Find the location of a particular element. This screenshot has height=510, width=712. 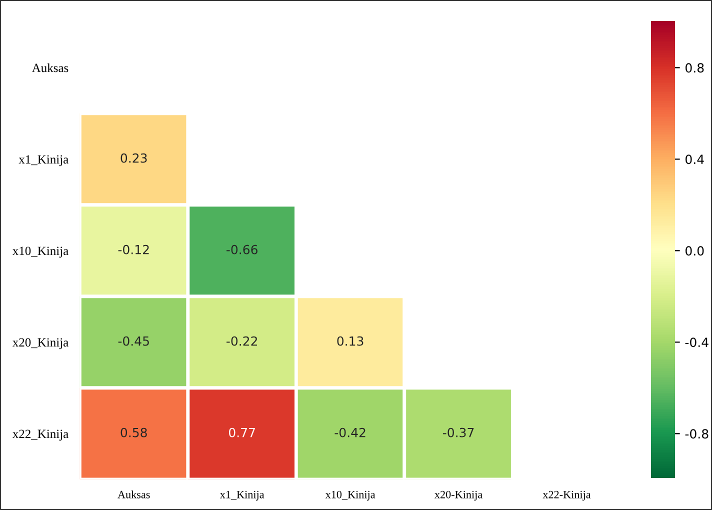

y-tick-label: x20_Kinija is located at coordinates (40, 344).